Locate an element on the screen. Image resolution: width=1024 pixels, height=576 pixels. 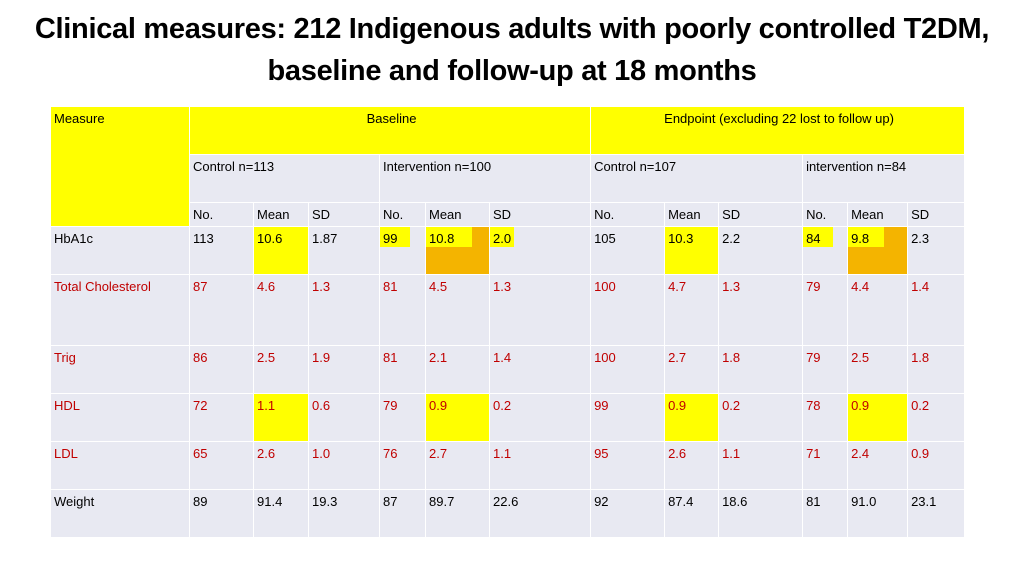
table-cell: 19.3 is located at coordinates (344, 513).